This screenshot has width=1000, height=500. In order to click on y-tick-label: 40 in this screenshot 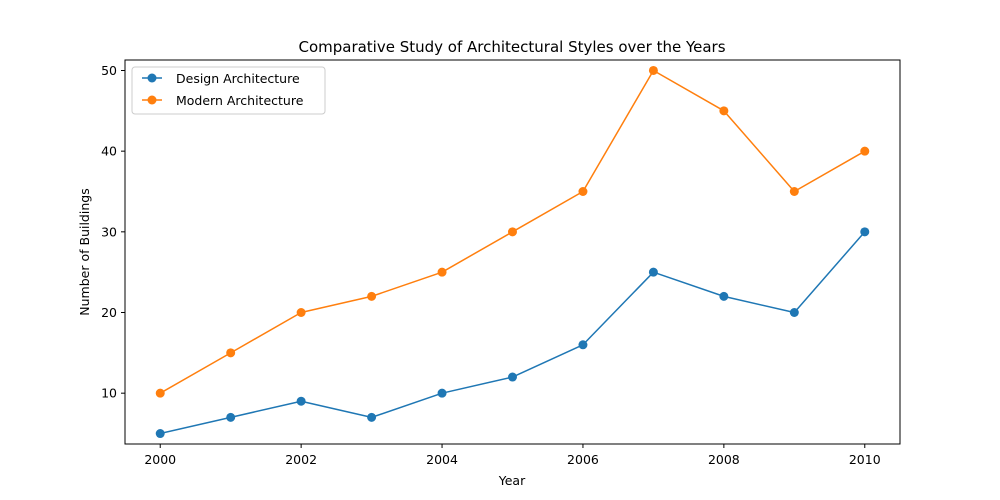, I will do `click(109, 151)`.